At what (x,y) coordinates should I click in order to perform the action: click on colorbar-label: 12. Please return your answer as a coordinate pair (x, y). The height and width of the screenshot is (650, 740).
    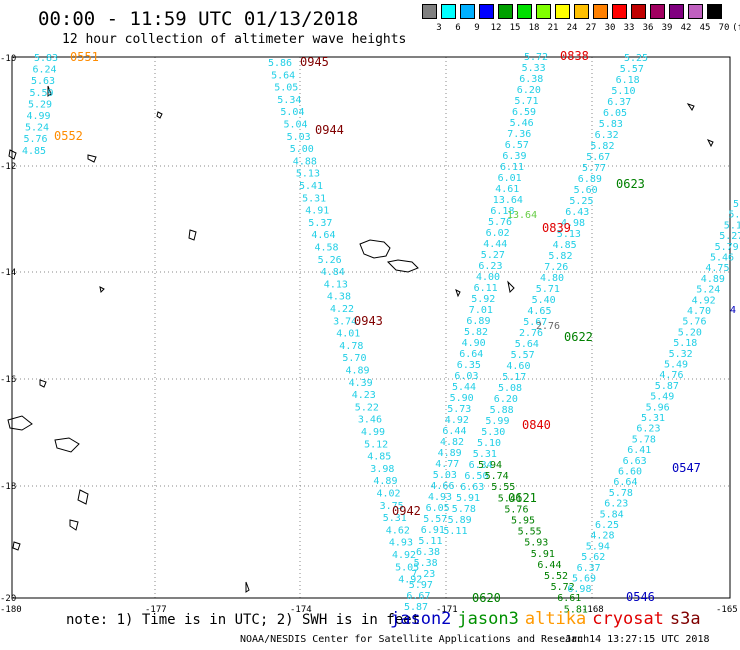
    Looking at the image, I should click on (496, 28).